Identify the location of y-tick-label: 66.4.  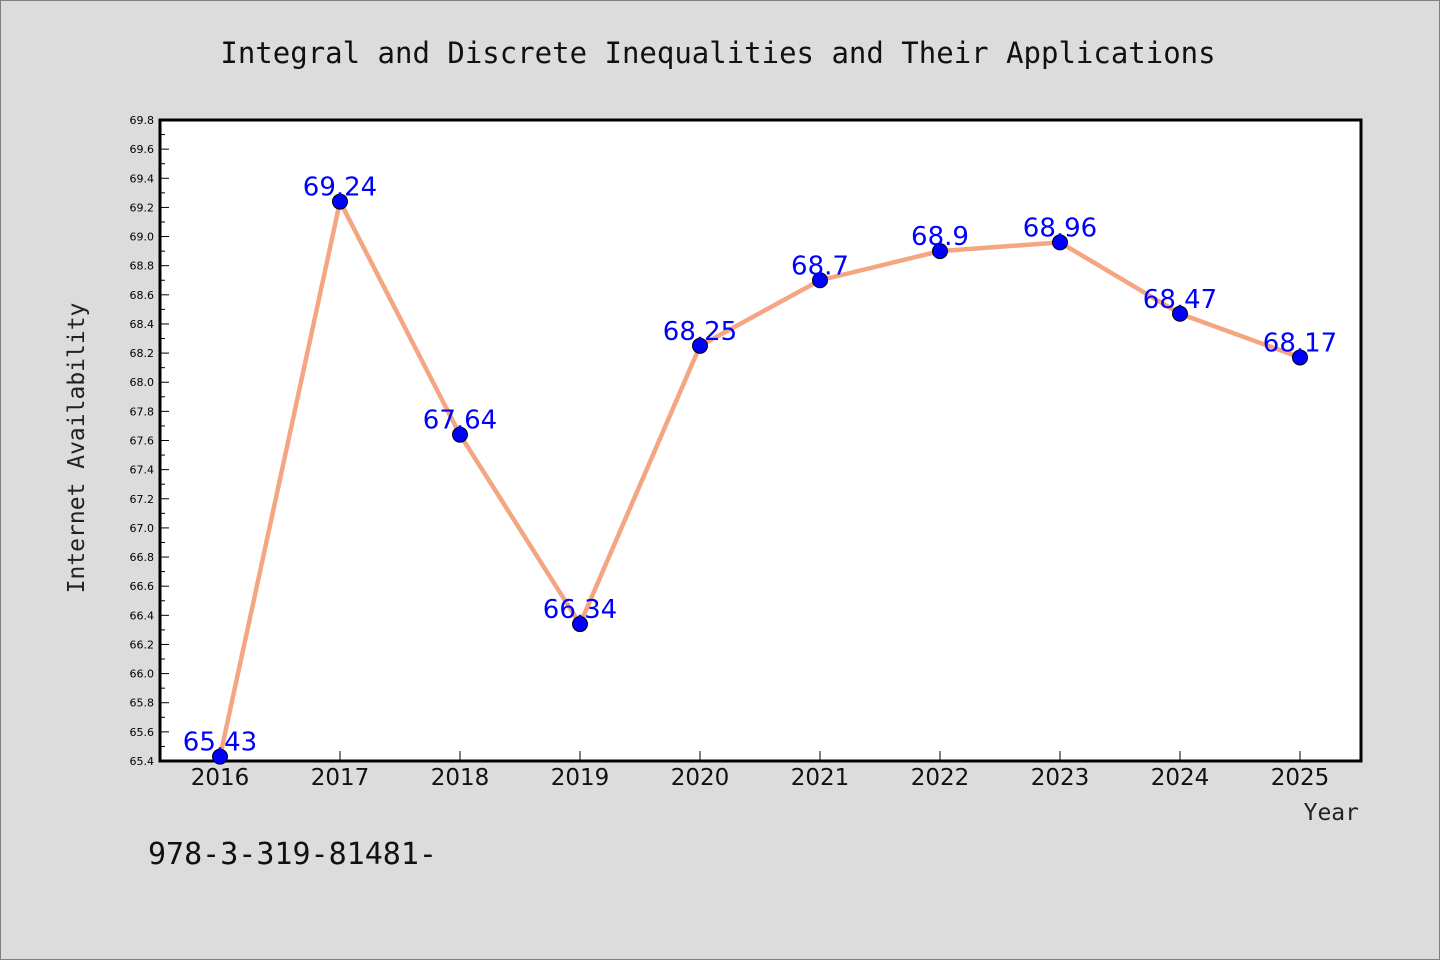
(142, 615).